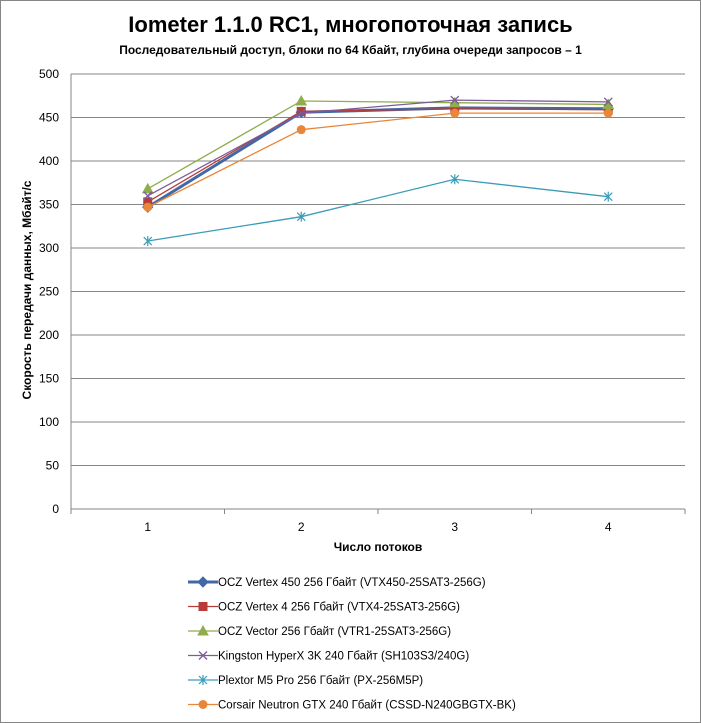 This screenshot has width=701, height=723. Describe the element at coordinates (147, 527) in the screenshot. I see `x-tick-label: 1` at that location.